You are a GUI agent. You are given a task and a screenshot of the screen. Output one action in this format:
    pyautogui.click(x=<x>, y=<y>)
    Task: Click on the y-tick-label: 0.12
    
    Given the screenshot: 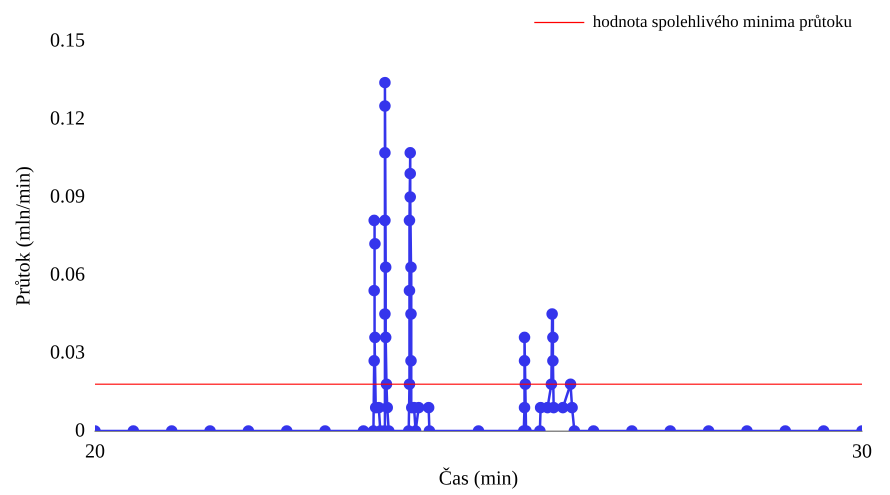 What is the action you would take?
    pyautogui.click(x=67, y=118)
    